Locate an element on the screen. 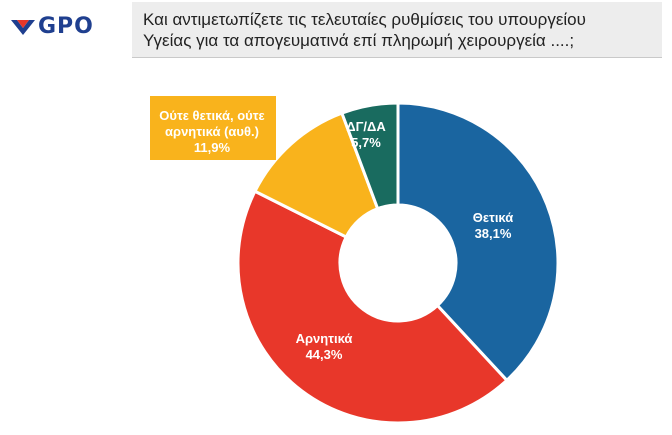 The width and height of the screenshot is (672, 435). gpo-logo-text: GPO is located at coordinates (66, 26).